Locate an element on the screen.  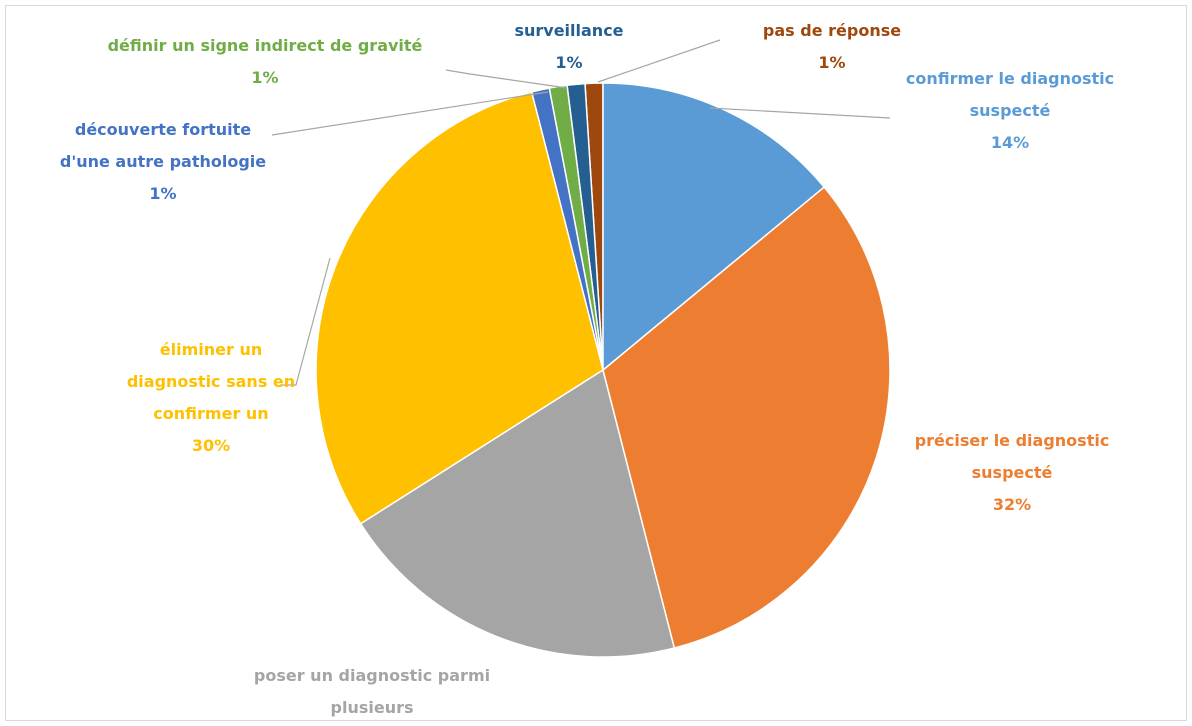
category-label: surveillance is located at coordinates (569, 30).